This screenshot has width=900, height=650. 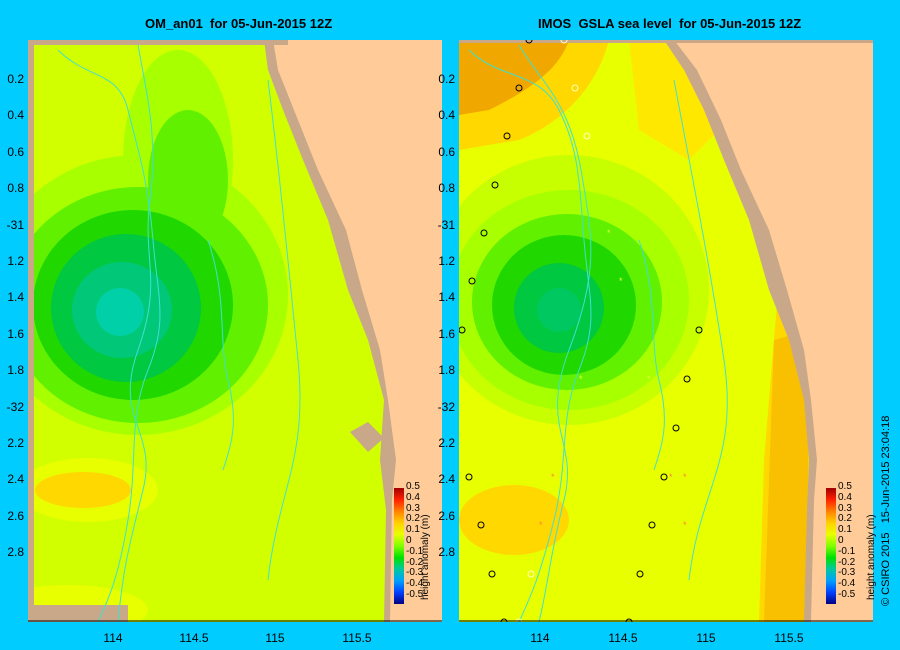 What do you see at coordinates (670, 23) in the screenshot?
I see `right-map-title: IMOS GSLA sea level for 05-Jun-2015 12Z` at bounding box center [670, 23].